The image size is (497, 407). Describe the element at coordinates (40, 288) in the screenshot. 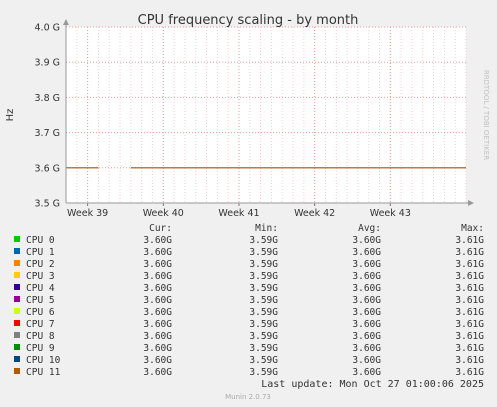

I see `legend-label: CPU 4` at that location.